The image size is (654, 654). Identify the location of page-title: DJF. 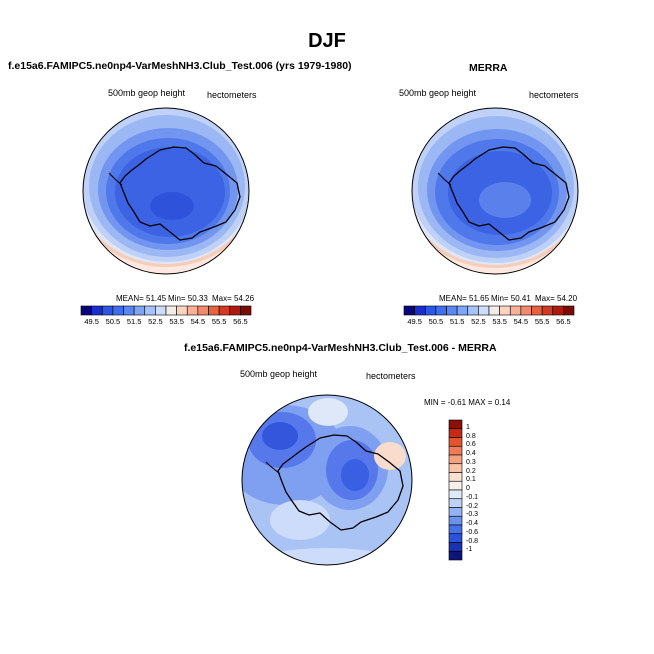
(327, 41).